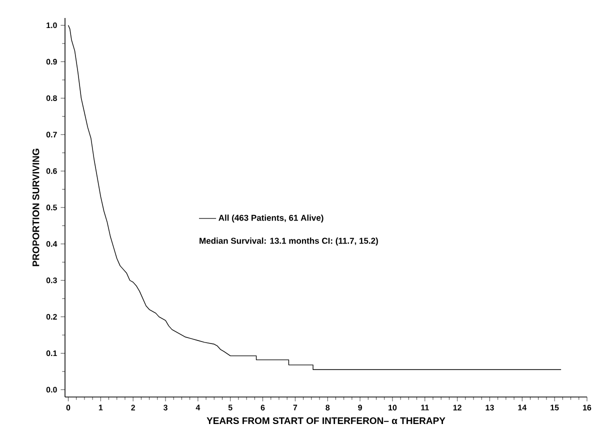 The height and width of the screenshot is (441, 597). What do you see at coordinates (36, 207) in the screenshot?
I see `y-axis-title: PROPORTION SURVIVING` at bounding box center [36, 207].